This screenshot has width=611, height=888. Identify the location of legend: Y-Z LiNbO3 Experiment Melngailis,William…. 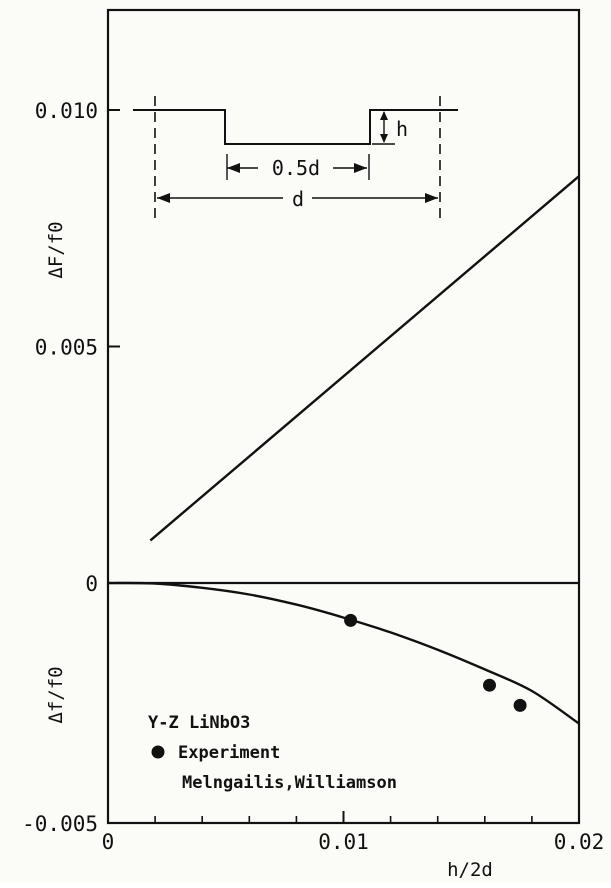
(272, 753).